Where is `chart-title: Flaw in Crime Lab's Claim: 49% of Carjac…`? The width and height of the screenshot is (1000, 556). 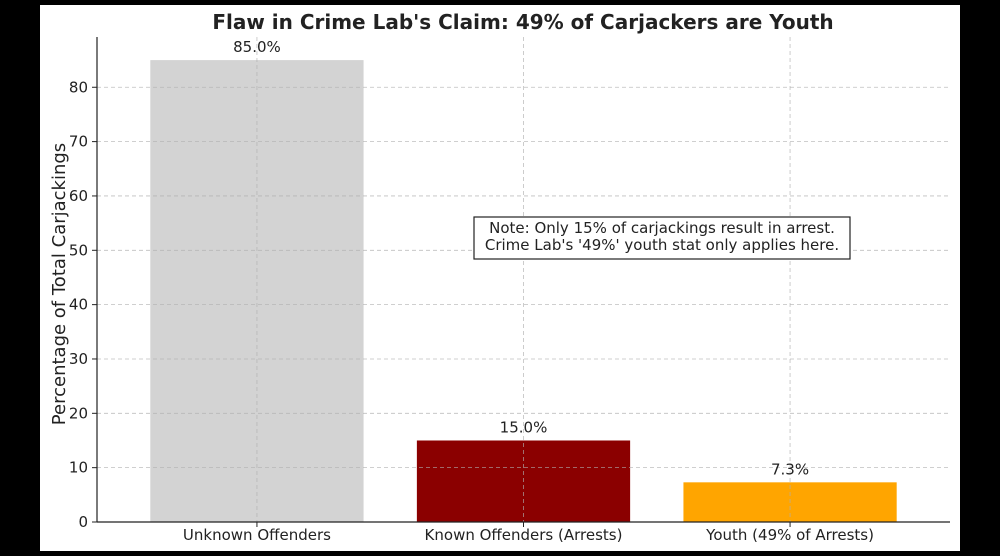
chart-title: Flaw in Crime Lab's Claim: 49% of Carjac… is located at coordinates (522, 22).